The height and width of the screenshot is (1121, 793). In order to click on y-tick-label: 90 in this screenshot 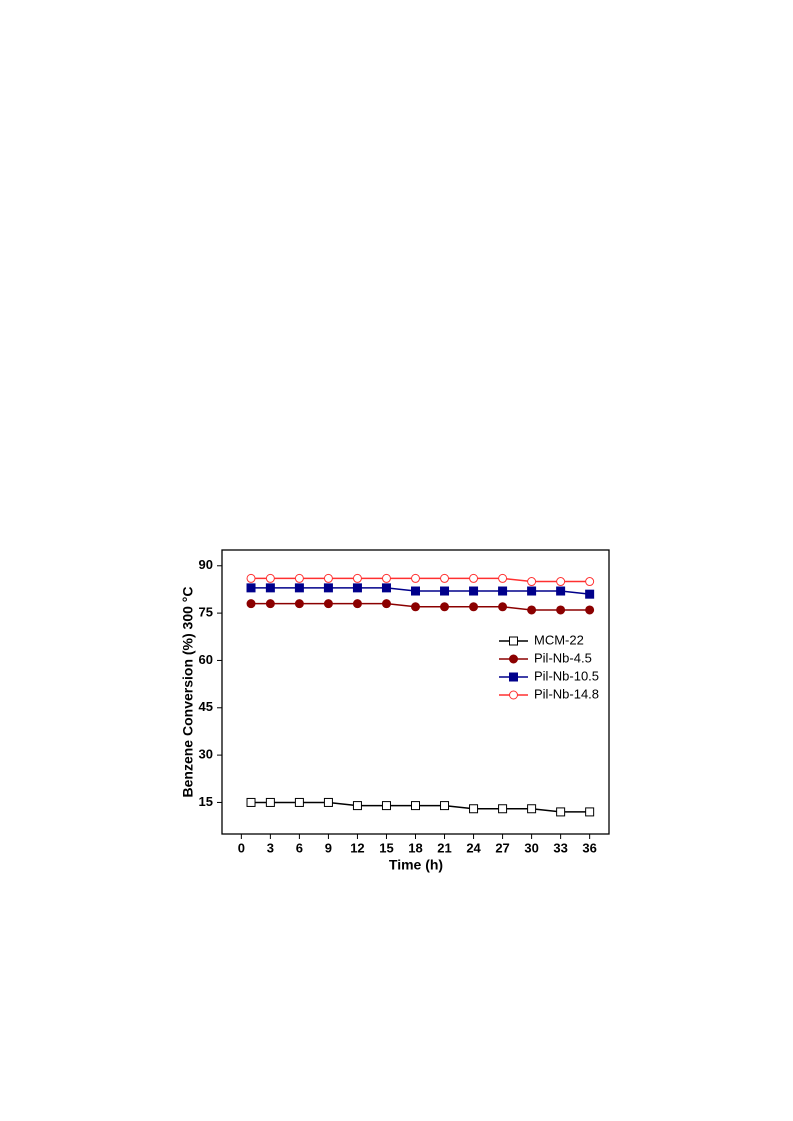, I will do `click(206, 564)`.